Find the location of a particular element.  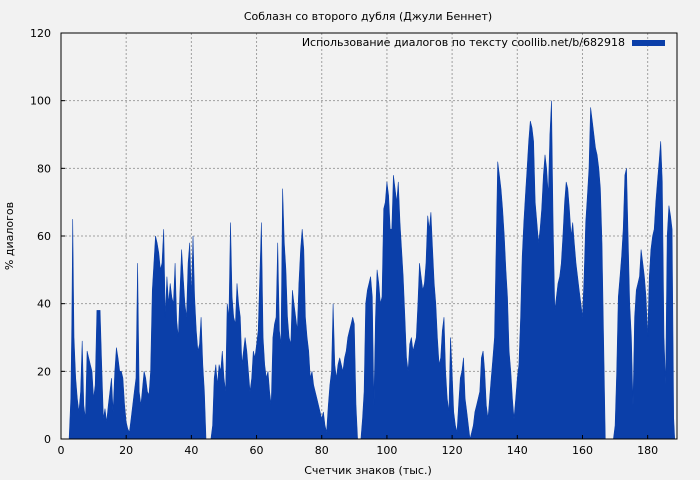

y-axis-label: % диалогов is located at coordinates (9, 236).